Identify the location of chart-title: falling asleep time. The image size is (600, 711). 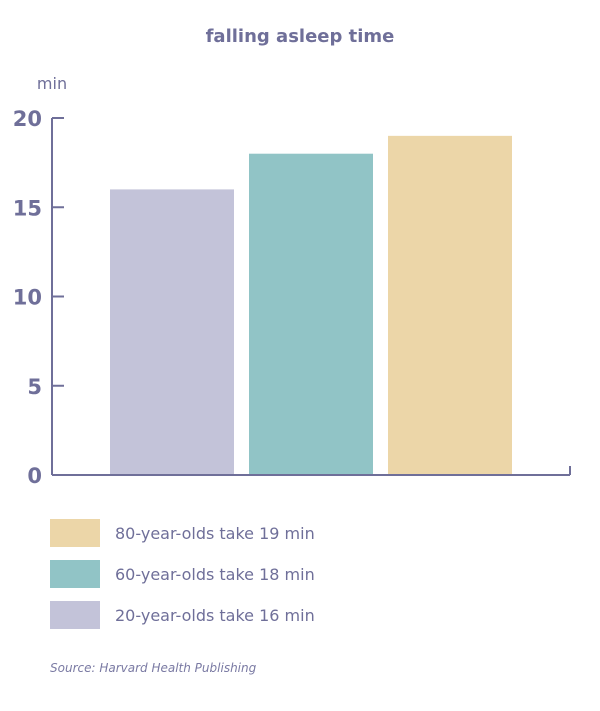
(300, 36).